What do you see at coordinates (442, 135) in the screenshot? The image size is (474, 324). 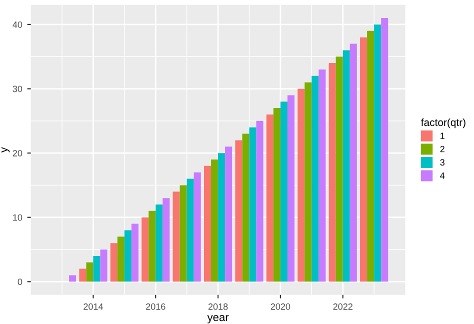 I see `legend-label: 1` at bounding box center [442, 135].